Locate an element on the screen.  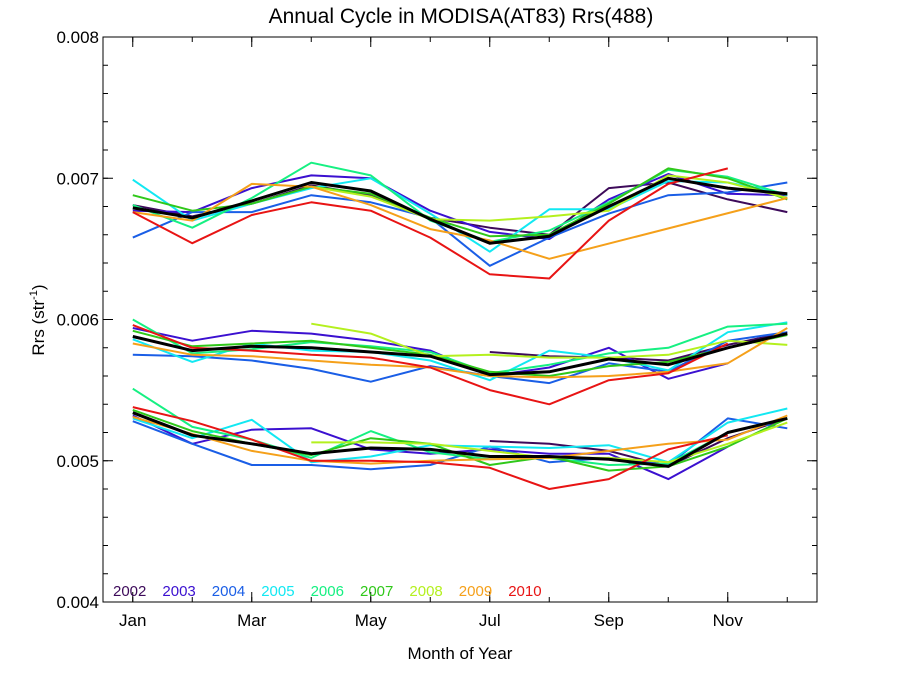
series-line-2010-middle is located at coordinates (430, 365).